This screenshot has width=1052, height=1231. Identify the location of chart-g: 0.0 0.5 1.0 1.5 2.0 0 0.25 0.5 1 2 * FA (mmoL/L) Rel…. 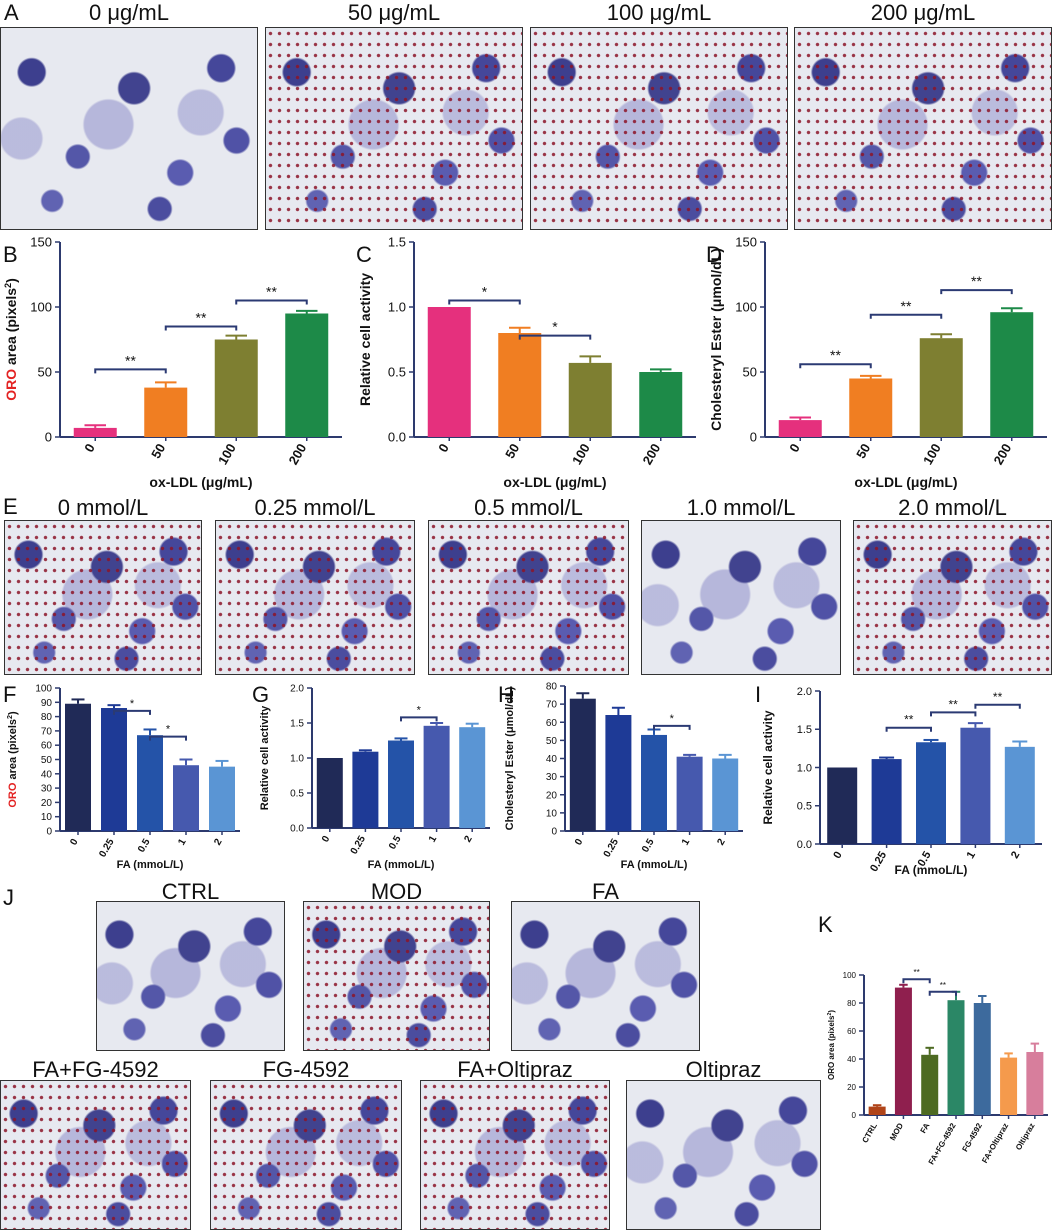
(374, 777).